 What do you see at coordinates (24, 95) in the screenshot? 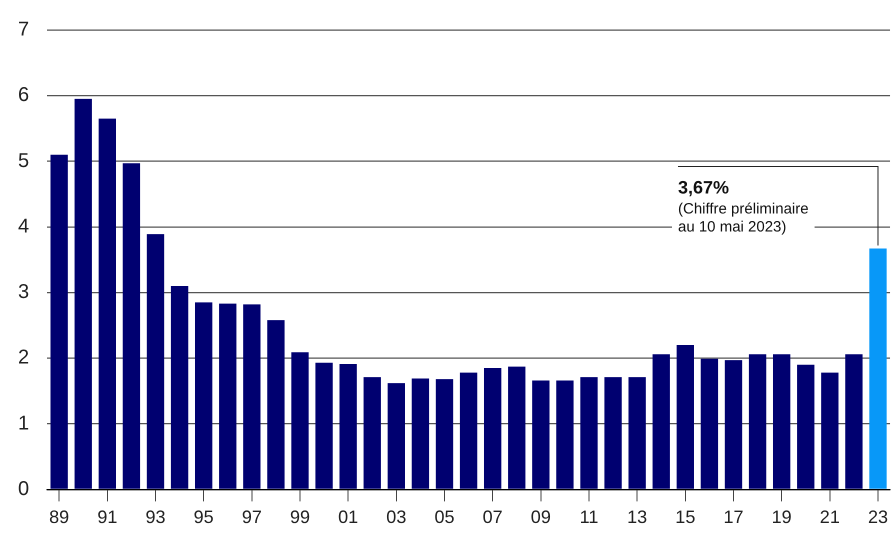
I see `y-tick-label: 6` at bounding box center [24, 95].